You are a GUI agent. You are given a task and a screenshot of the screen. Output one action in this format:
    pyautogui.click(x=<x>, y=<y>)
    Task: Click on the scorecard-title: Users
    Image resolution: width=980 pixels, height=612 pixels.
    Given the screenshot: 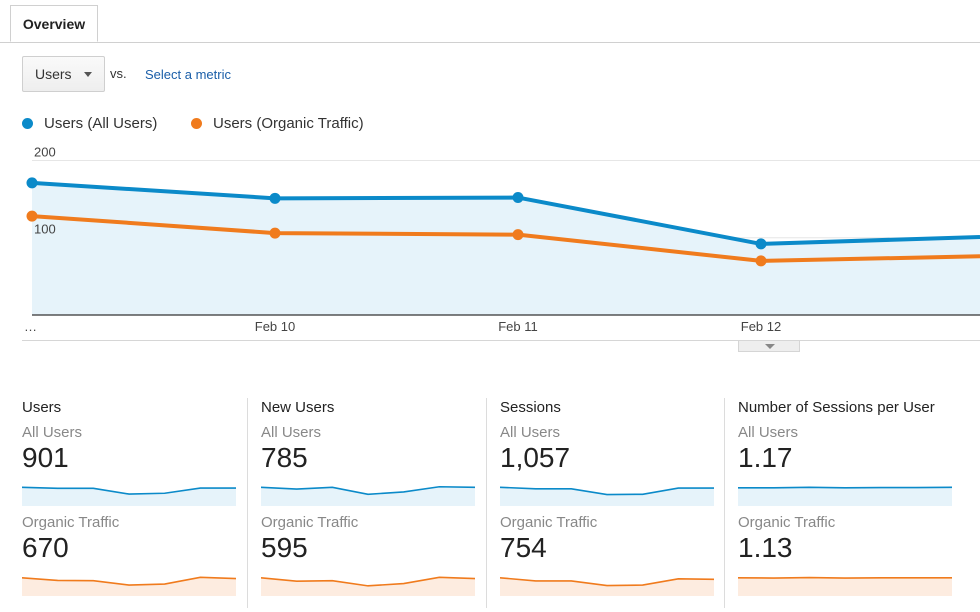 What is the action you would take?
    pyautogui.click(x=42, y=407)
    